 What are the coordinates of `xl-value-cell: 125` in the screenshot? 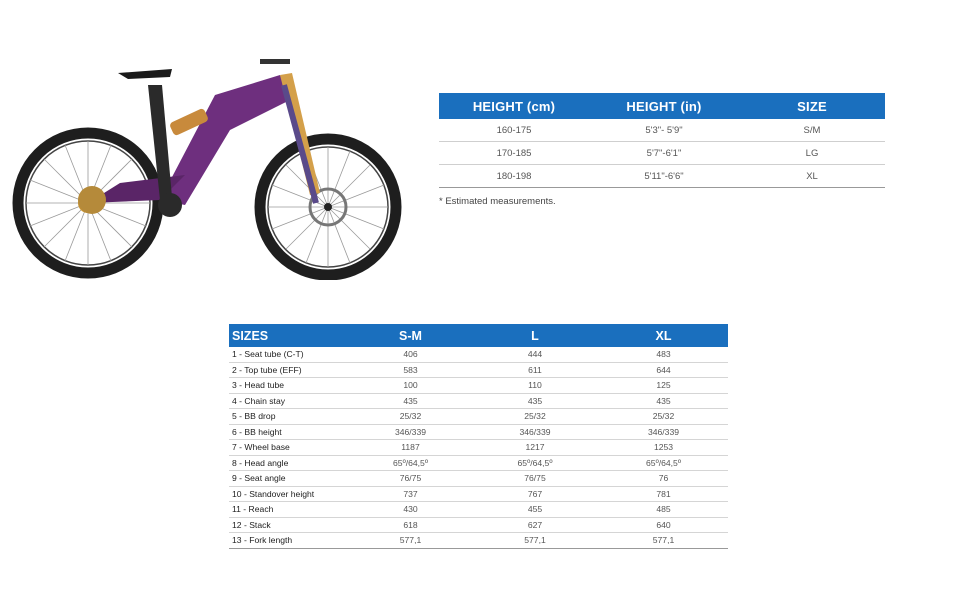 It's located at (663, 385).